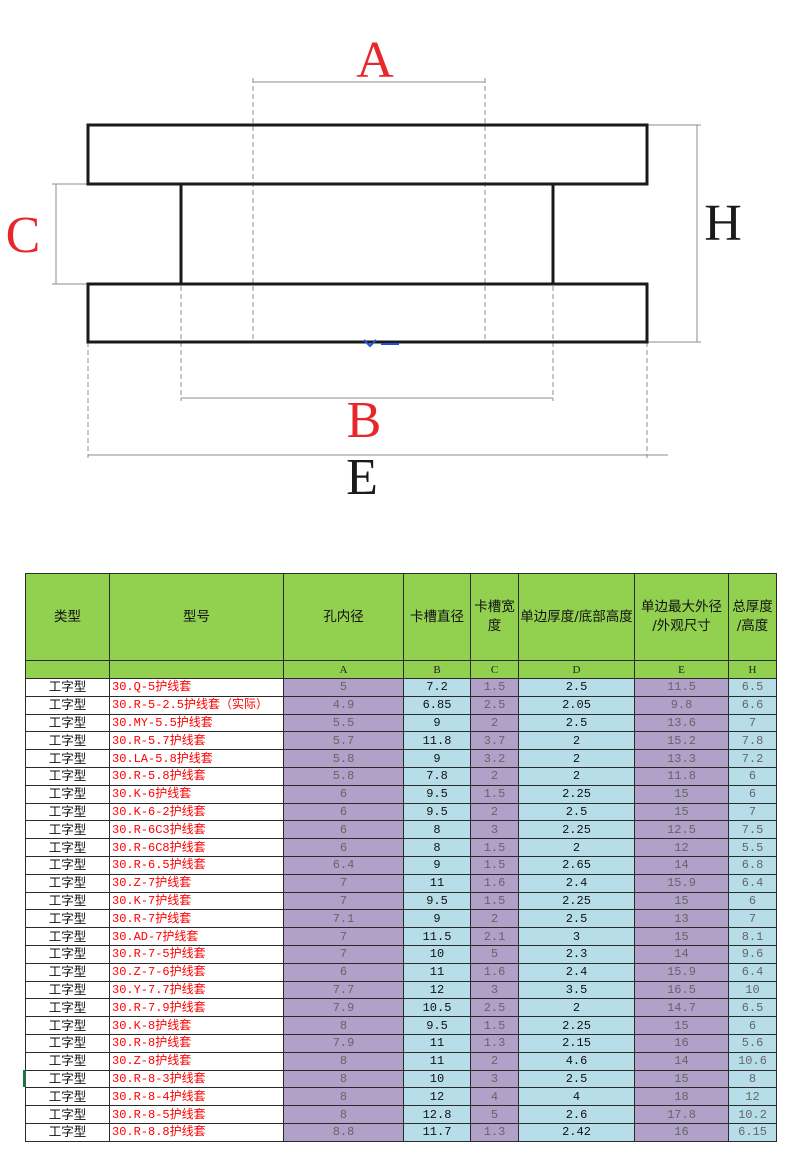 This screenshot has width=790, height=1158. I want to click on cell-slot-width: 2.1, so click(494, 936).